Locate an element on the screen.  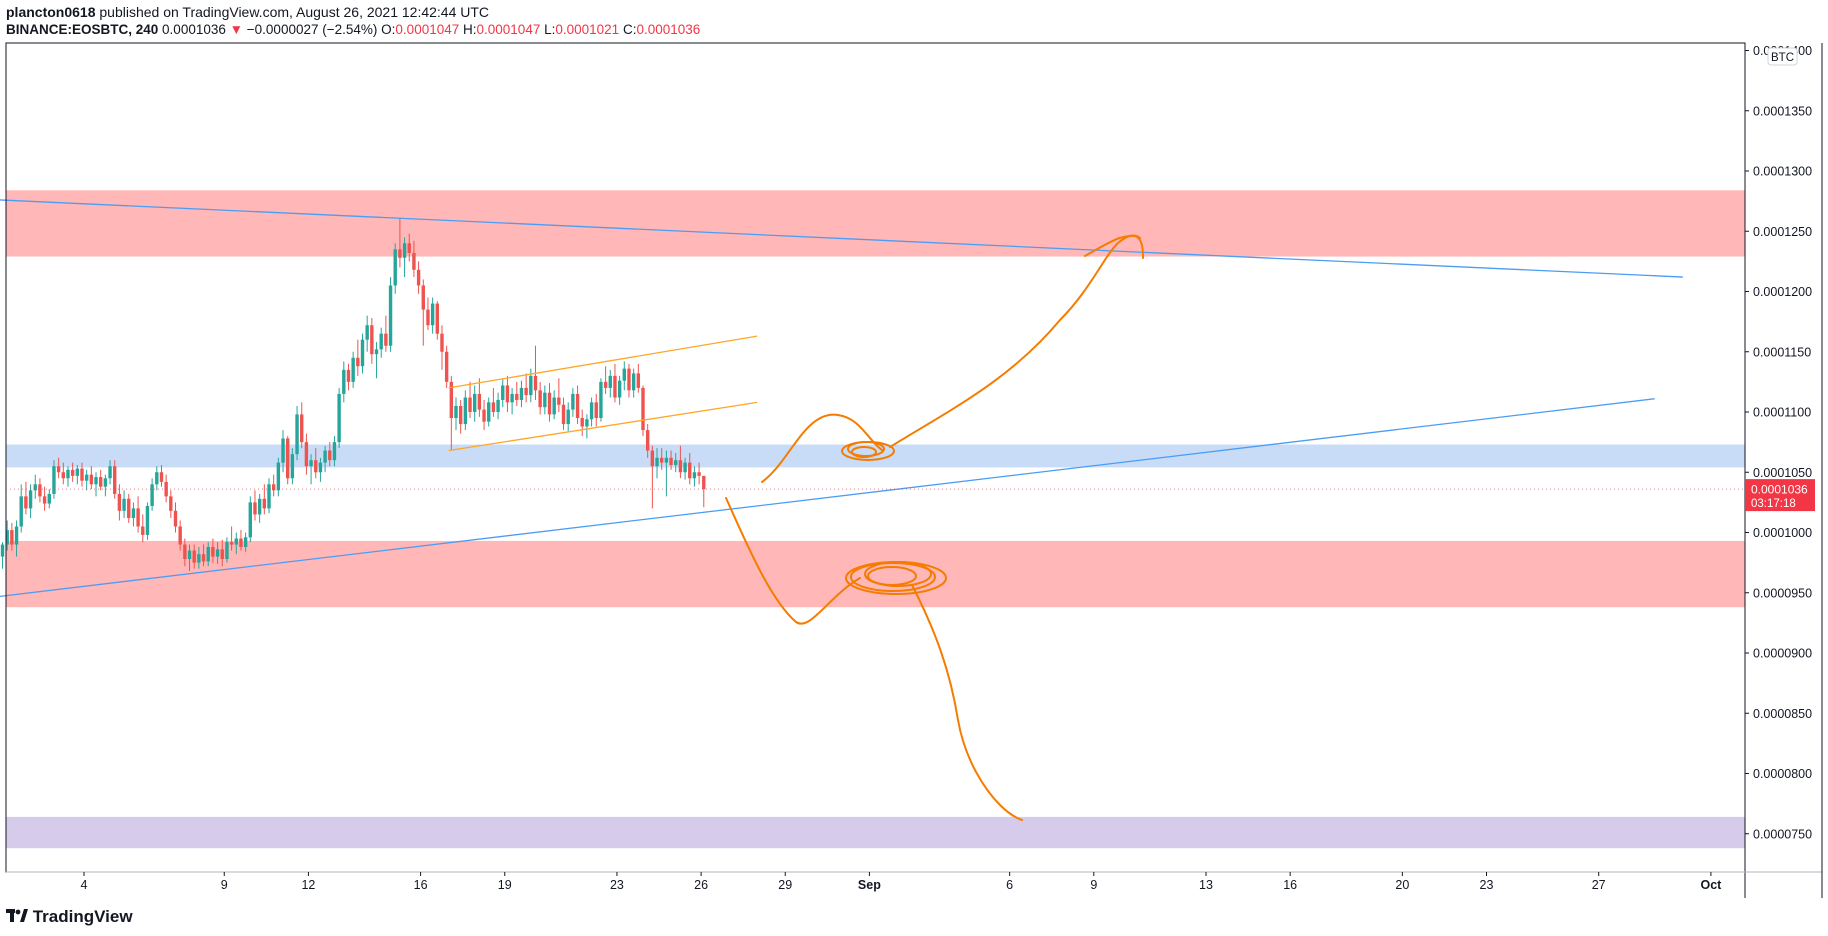
x-tick-label: 19 is located at coordinates (505, 885).